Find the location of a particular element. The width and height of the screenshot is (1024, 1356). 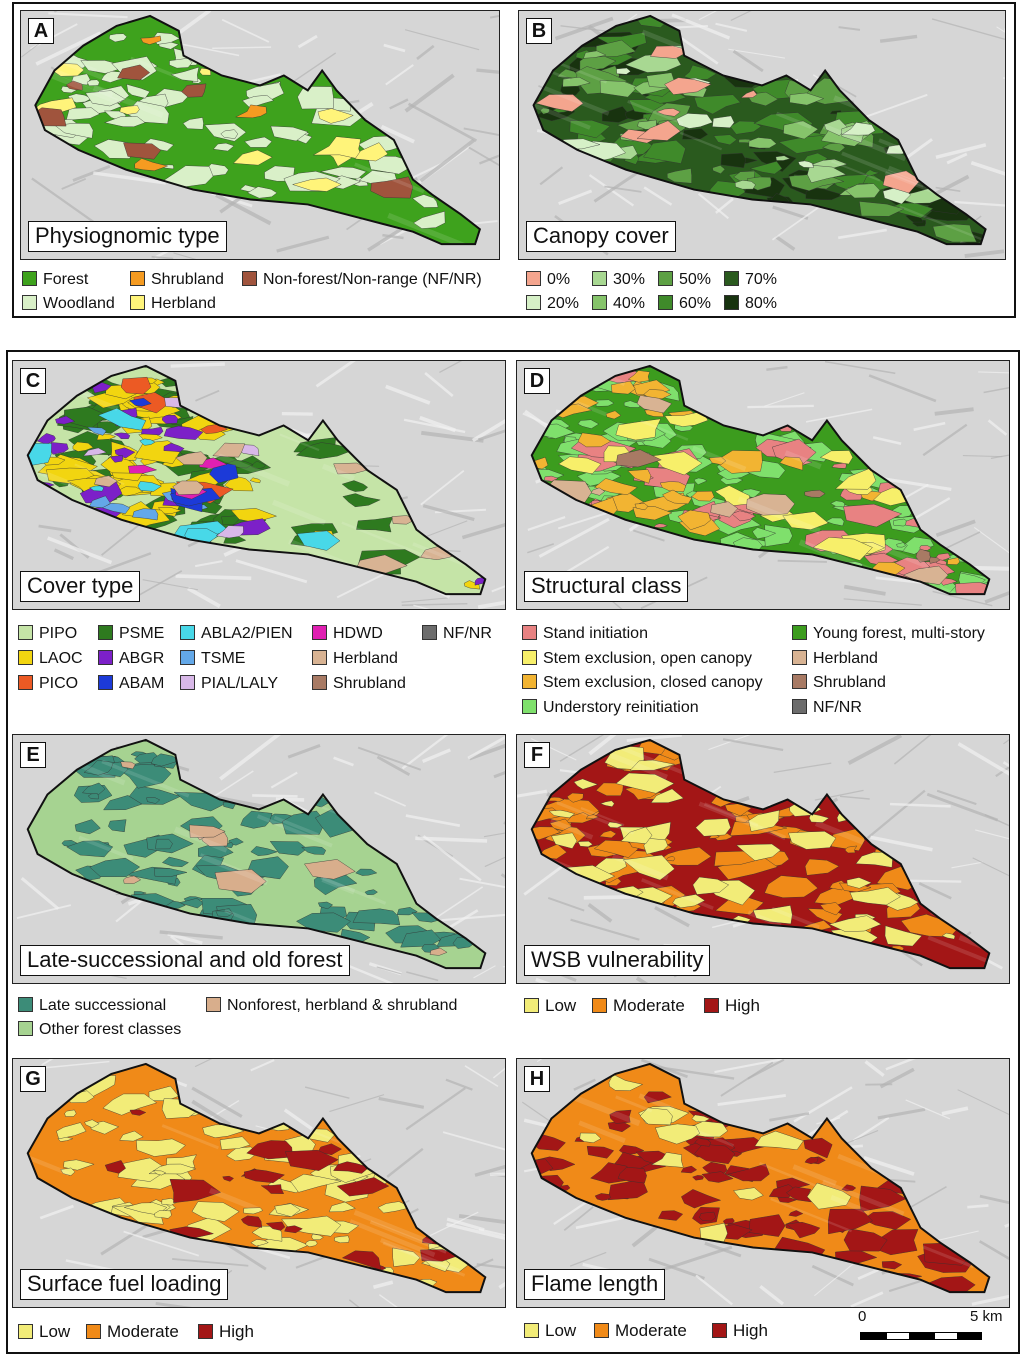

panel-title-e: Late-successional and old forest is located at coordinates (185, 960).